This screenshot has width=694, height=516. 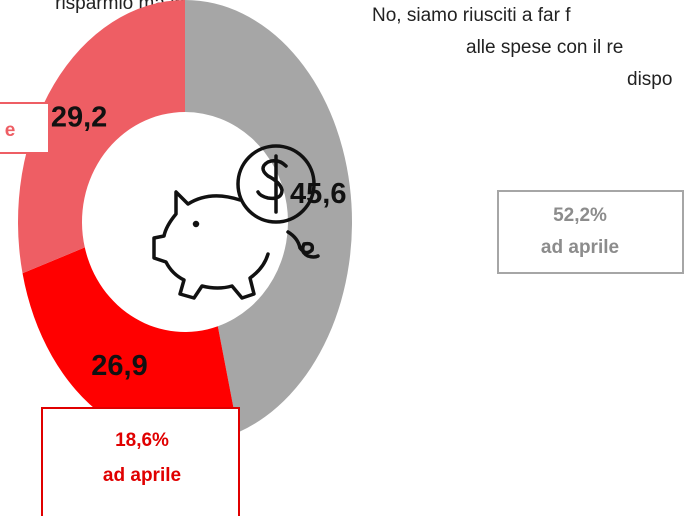 What do you see at coordinates (142, 440) in the screenshot?
I see `red-box-text: 18,6%` at bounding box center [142, 440].